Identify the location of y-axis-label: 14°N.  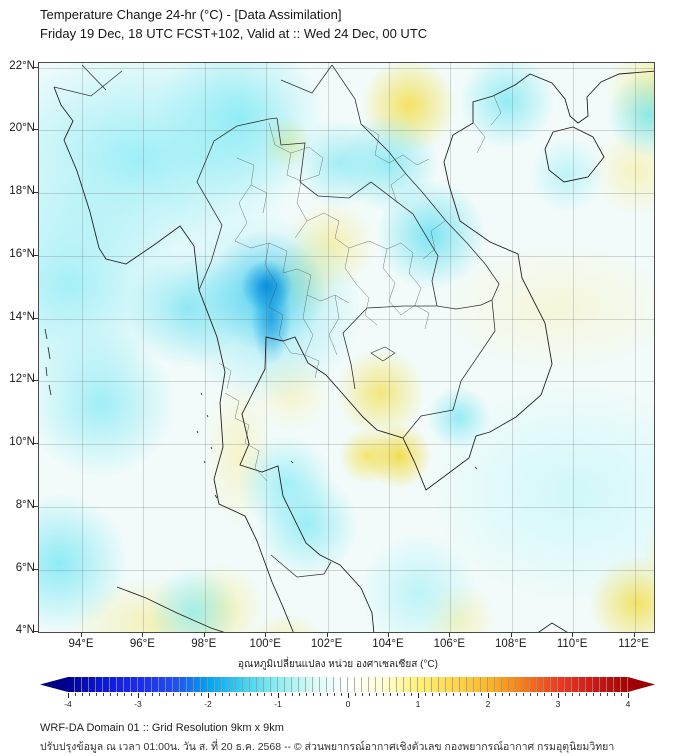
(22, 316).